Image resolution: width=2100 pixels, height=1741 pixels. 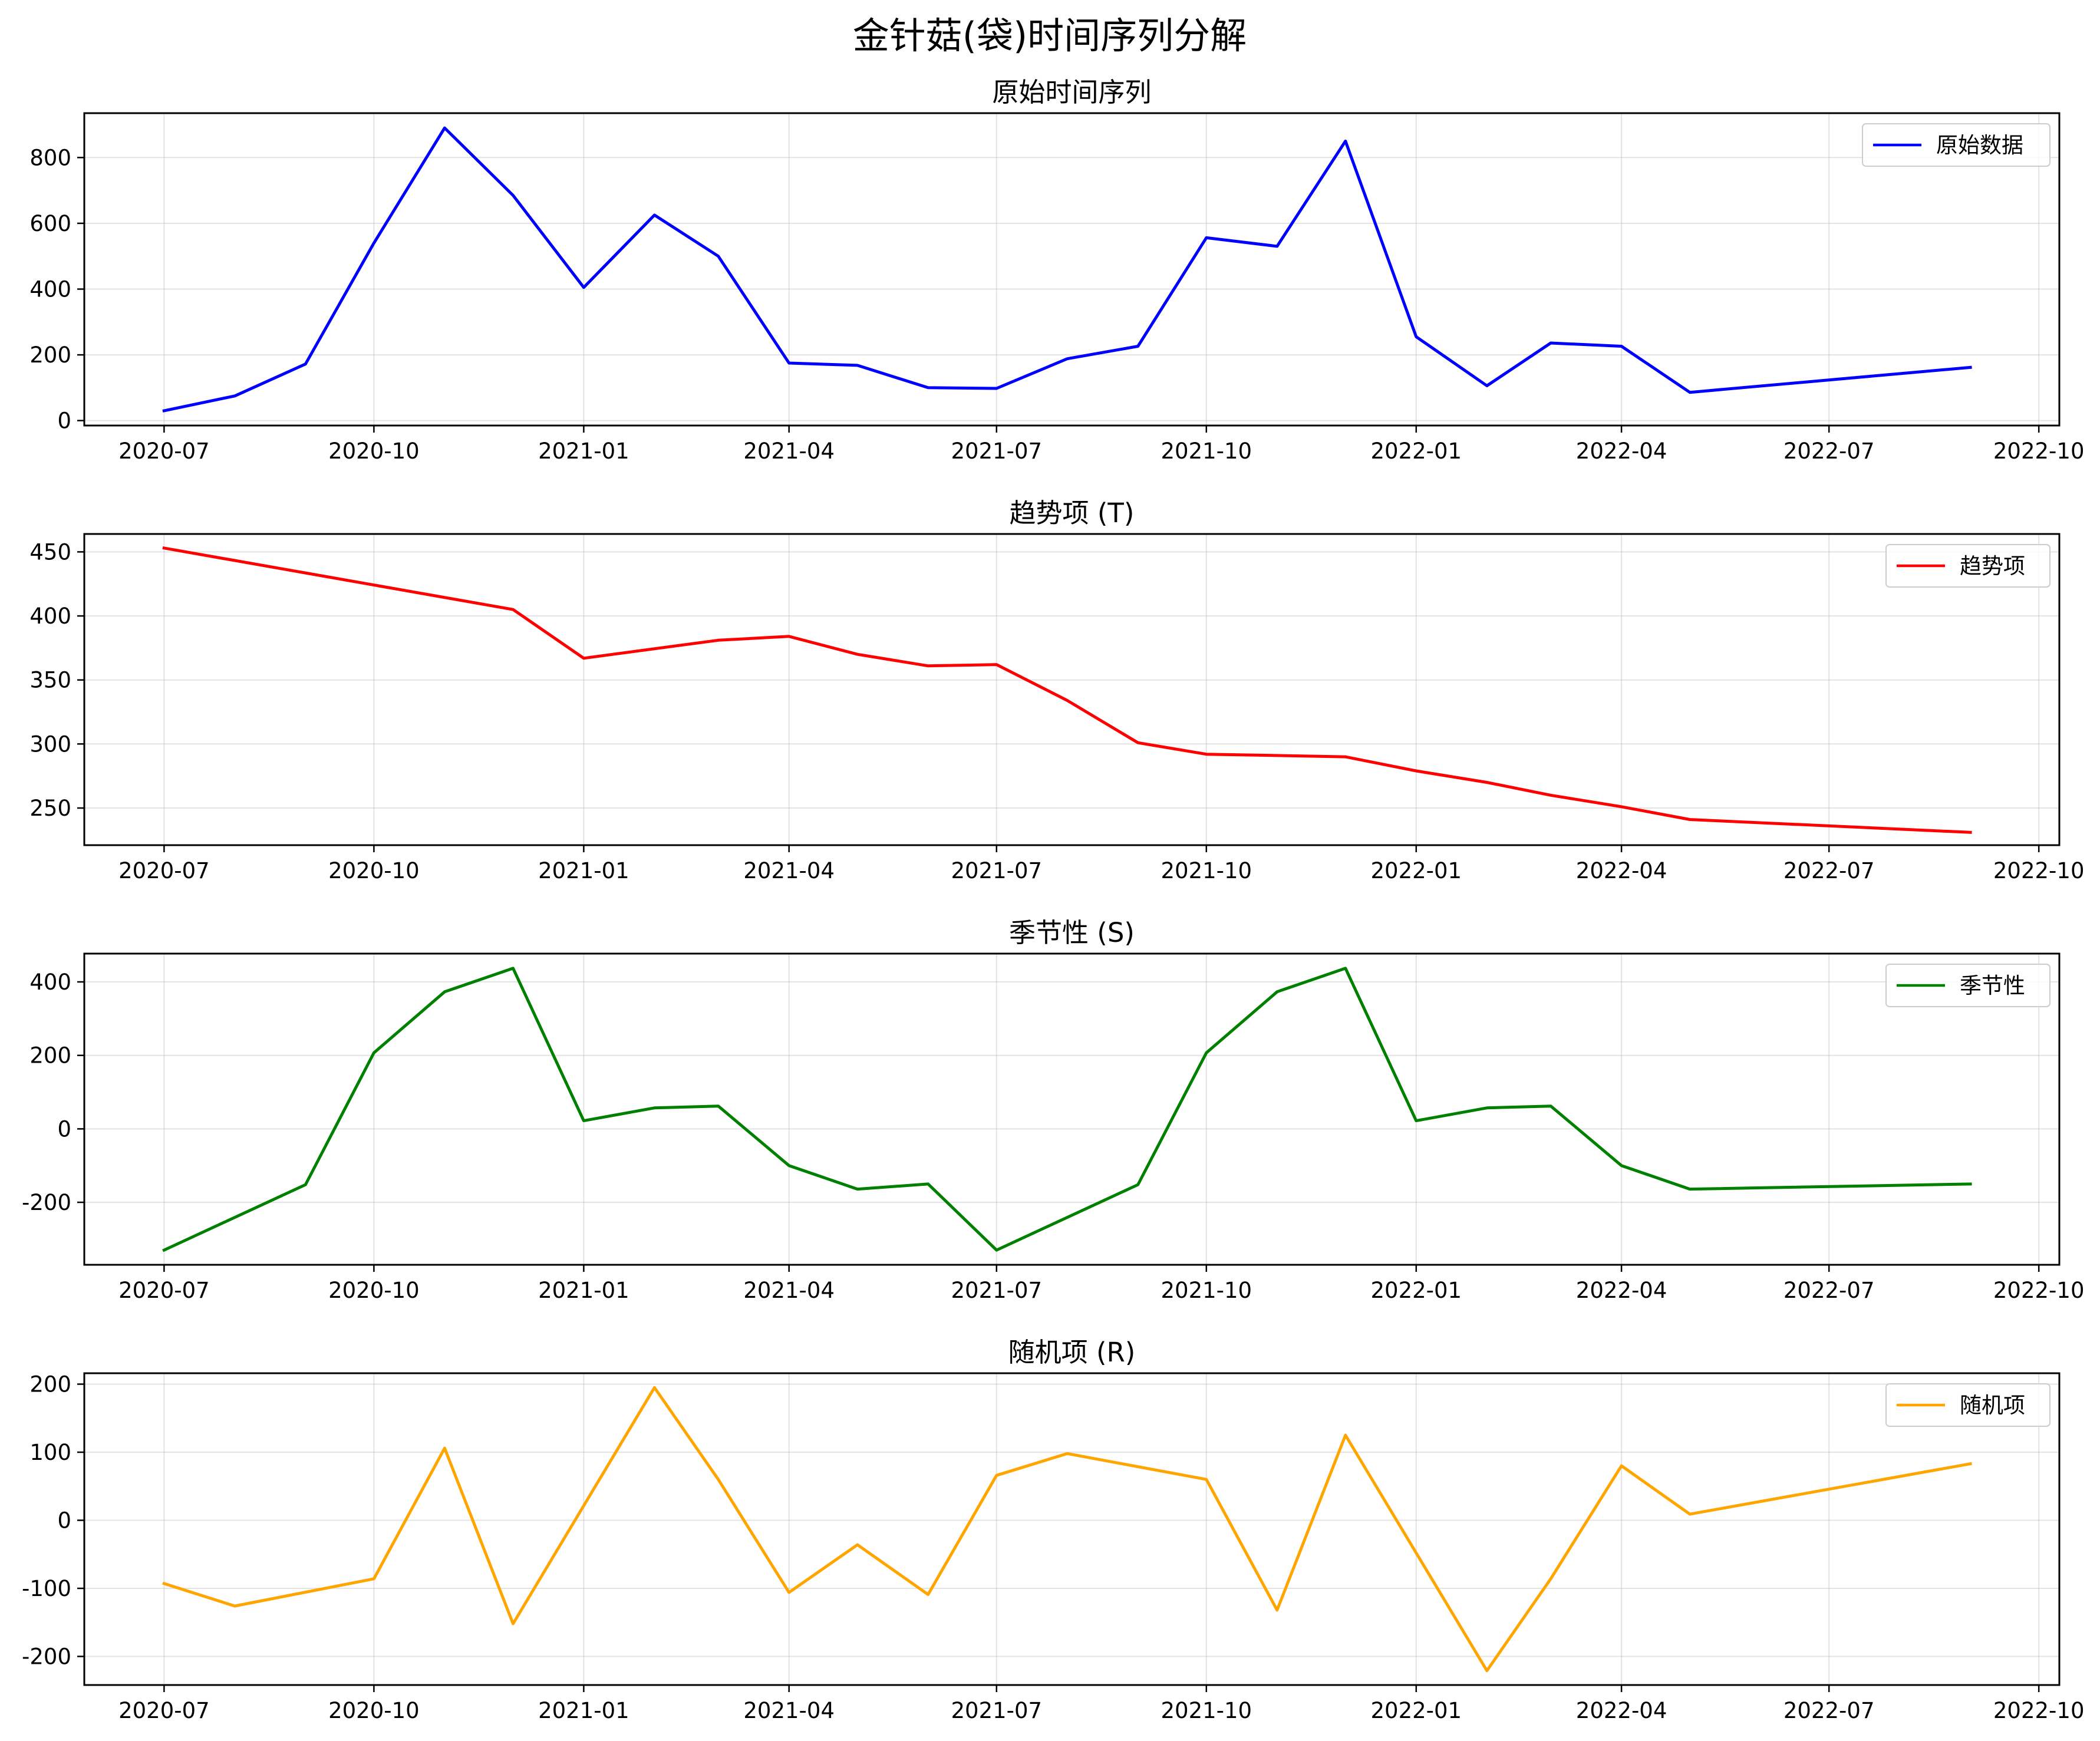 I want to click on legend: 趋势项, so click(x=1968, y=566).